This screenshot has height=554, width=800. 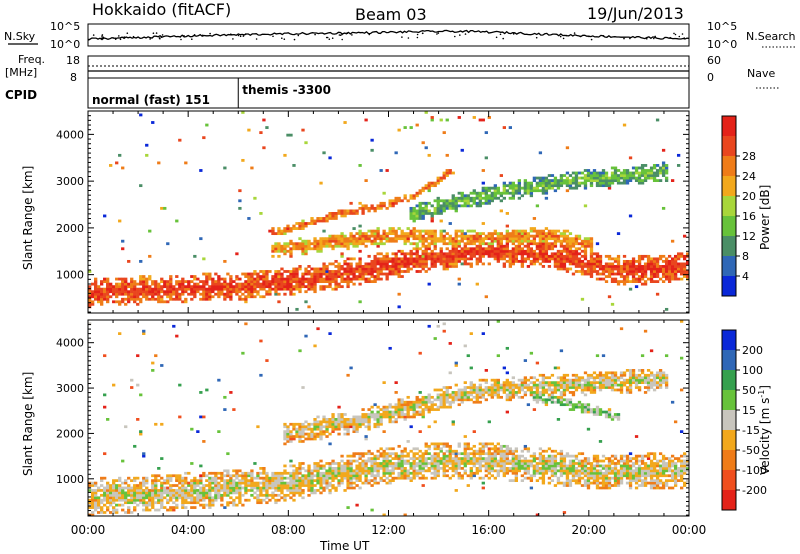 I want to click on freq-tick-low: 8, so click(x=73, y=77).